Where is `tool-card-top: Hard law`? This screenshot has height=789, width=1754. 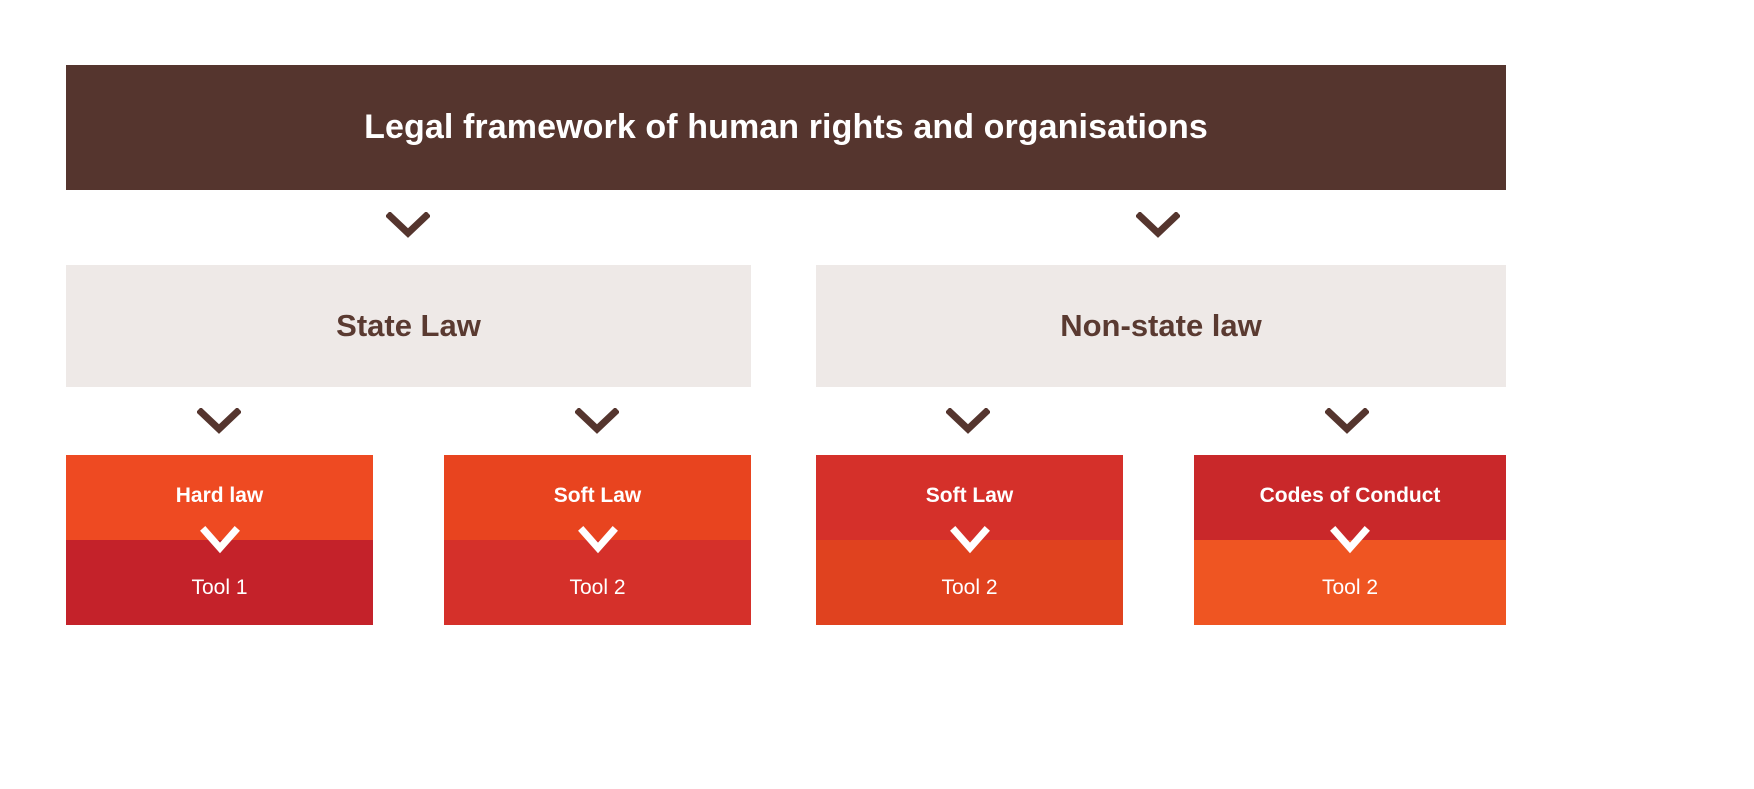
tool-card-top: Hard law is located at coordinates (219, 504).